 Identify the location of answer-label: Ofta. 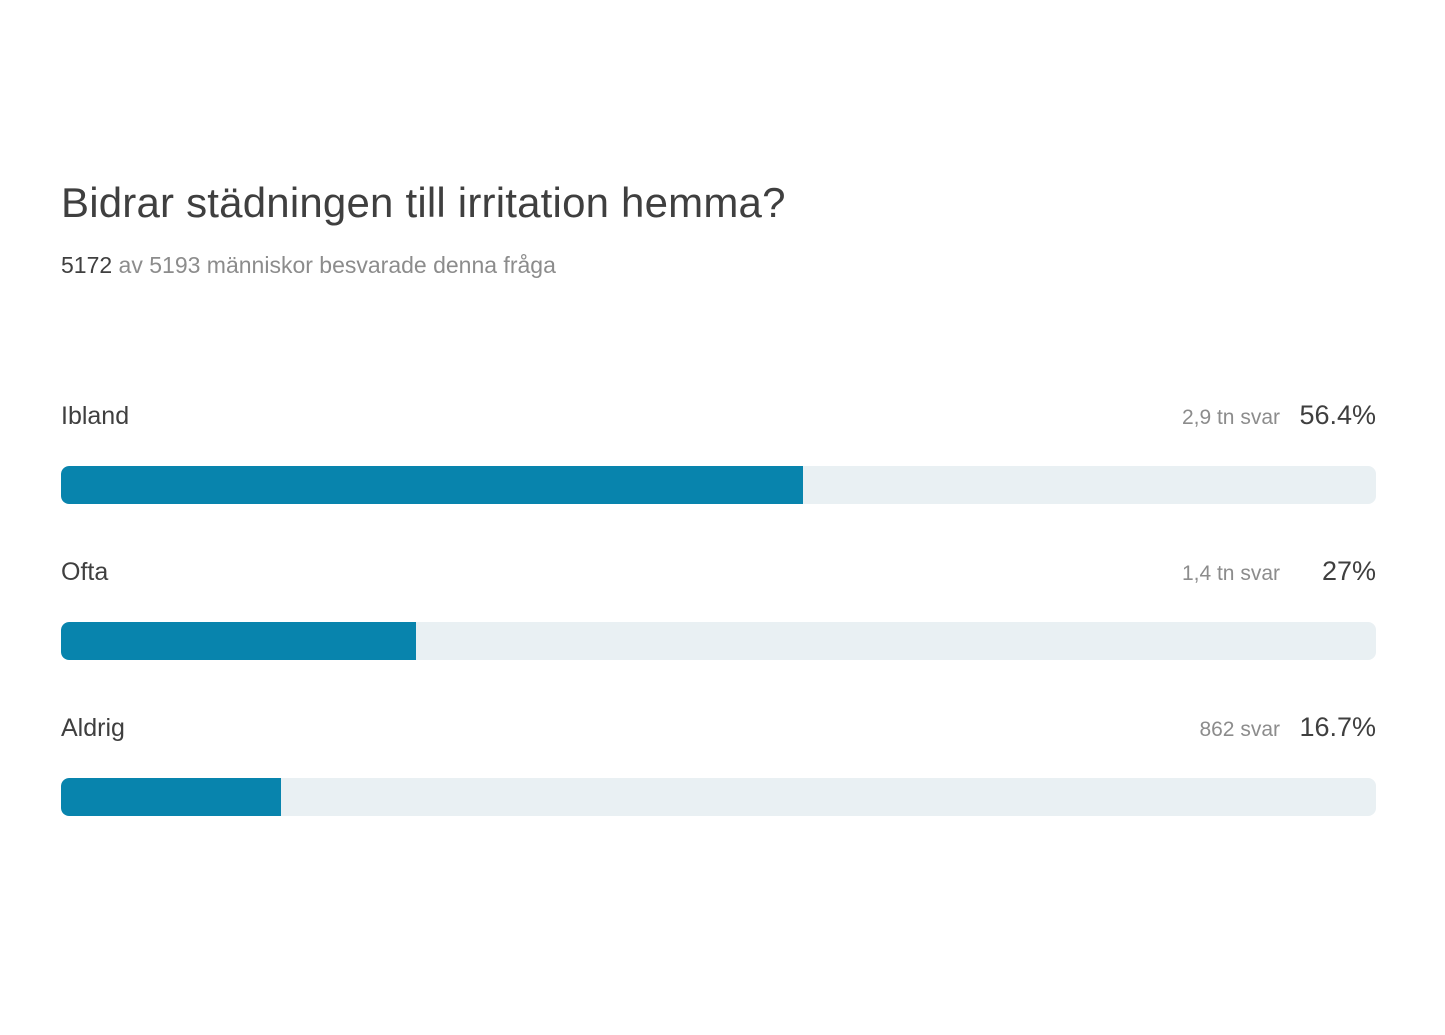
(85, 572).